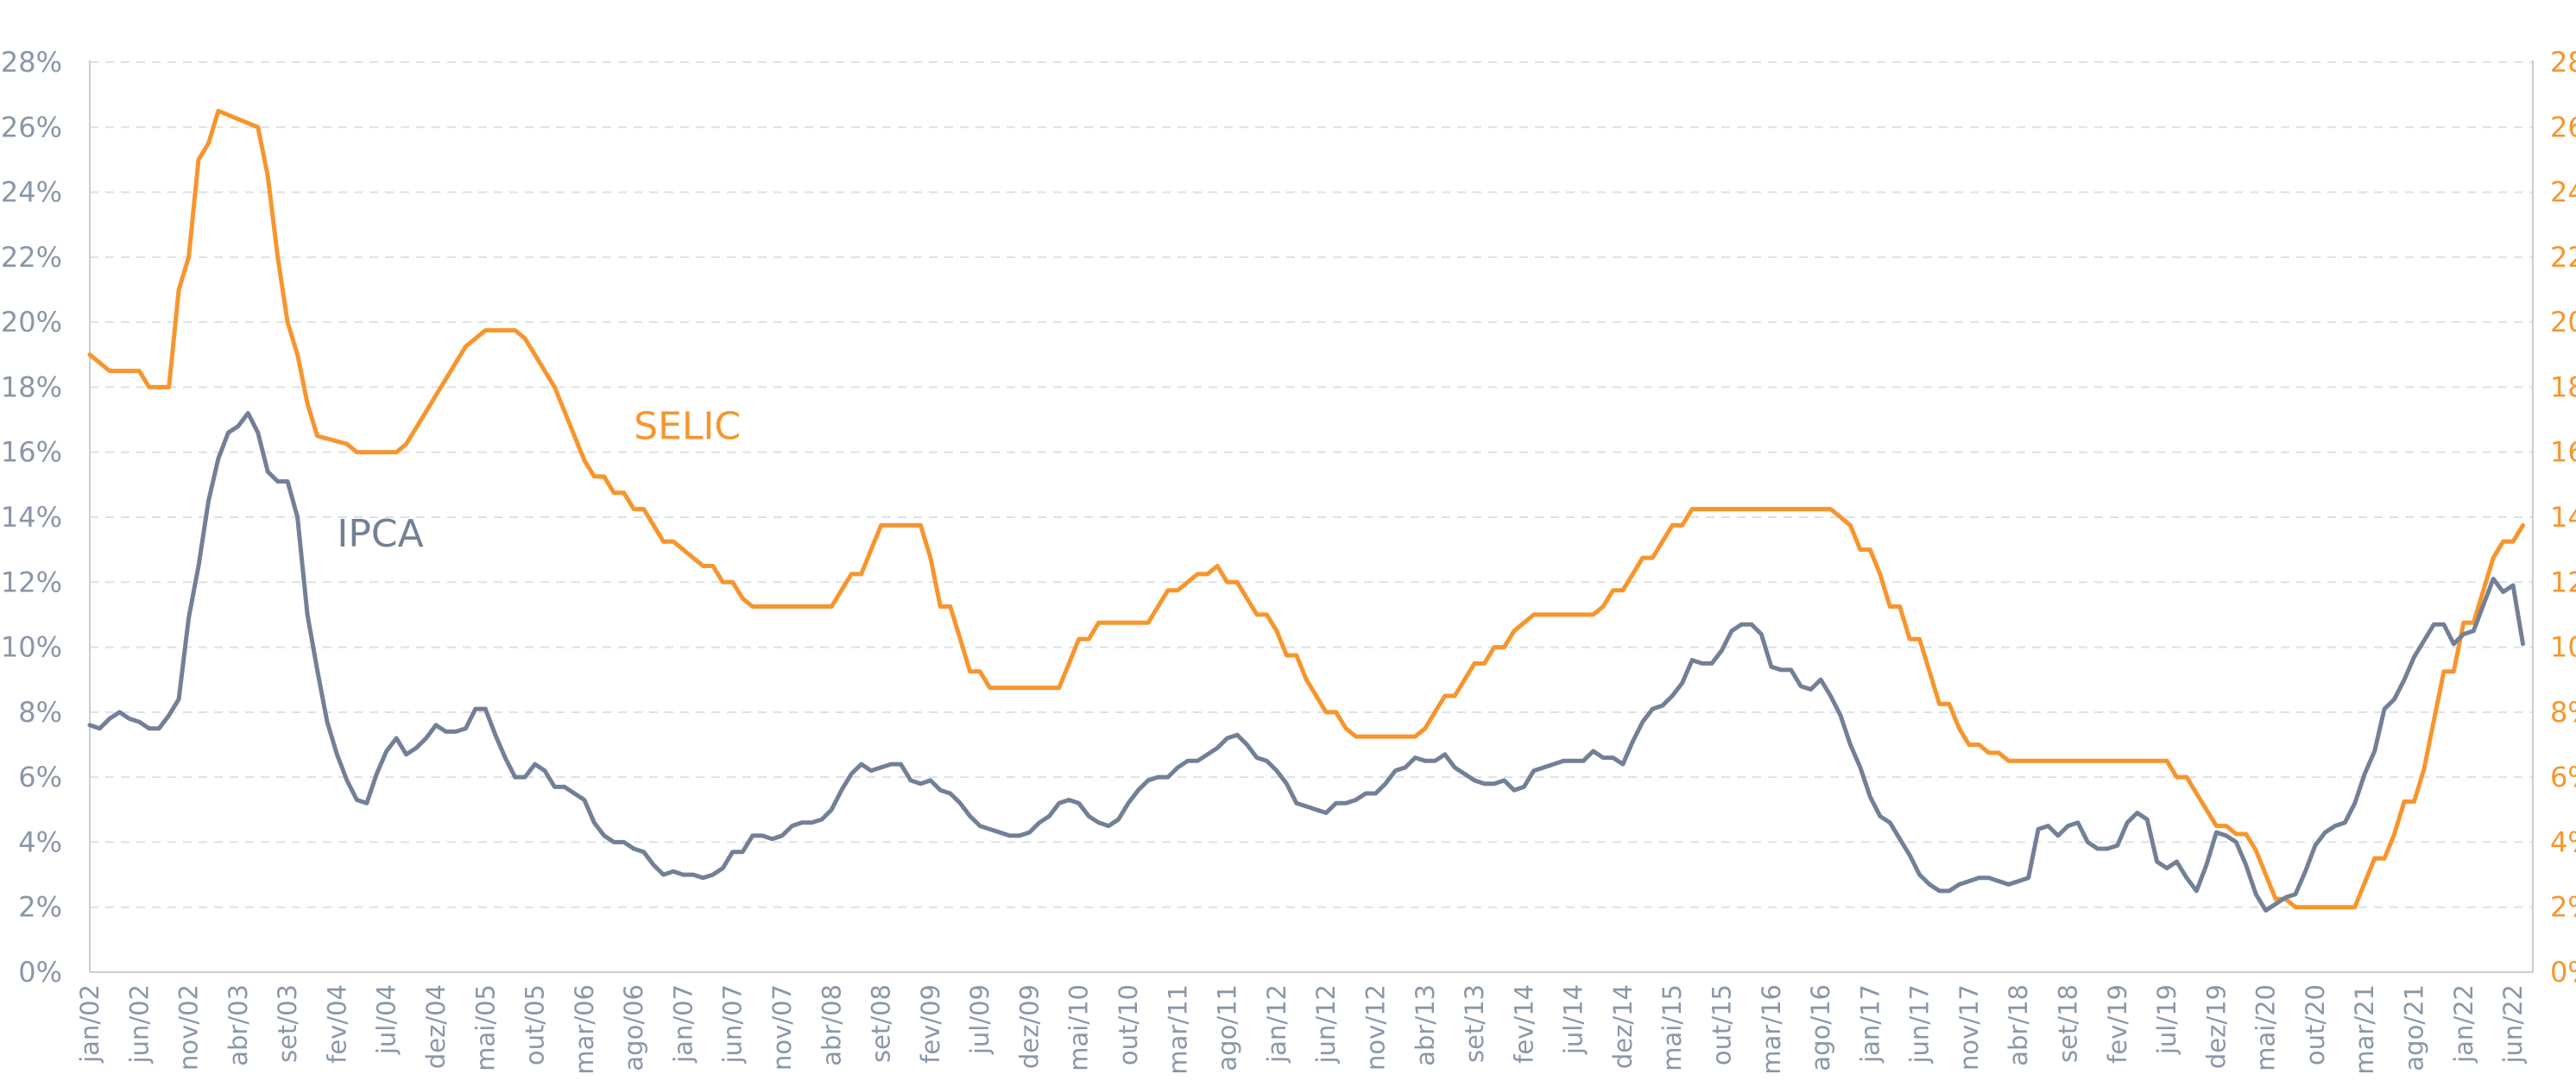  What do you see at coordinates (1079, 1027) in the screenshot?
I see `x-tick-label: mai/10` at bounding box center [1079, 1027].